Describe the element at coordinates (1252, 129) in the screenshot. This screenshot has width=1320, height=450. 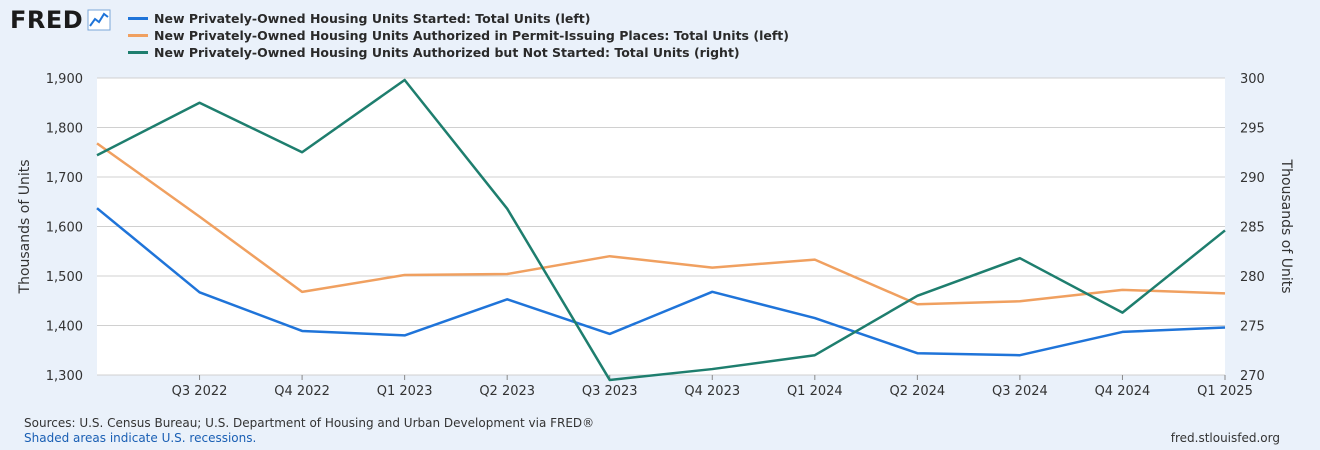
I see `y-right-tick-label: 295` at that location.